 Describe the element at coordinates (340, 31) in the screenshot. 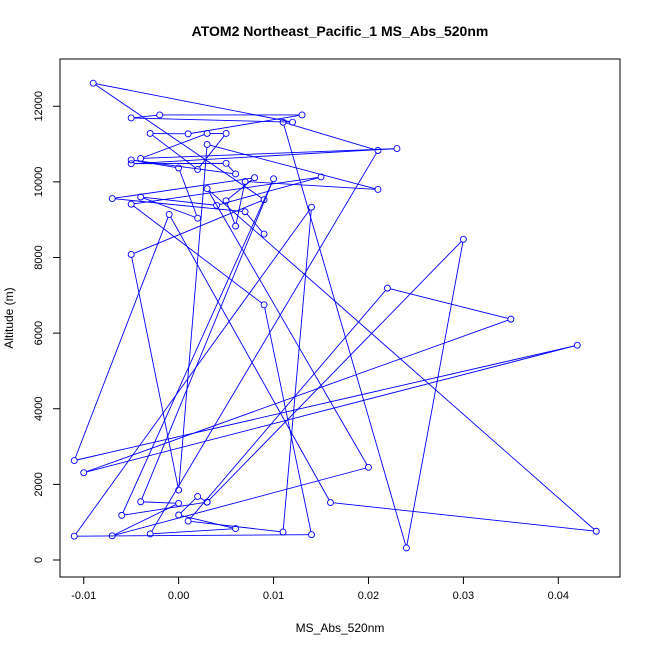

I see `chart-title: ATOM2 Northeast_Pacific_1 MS_Abs_520nm` at that location.